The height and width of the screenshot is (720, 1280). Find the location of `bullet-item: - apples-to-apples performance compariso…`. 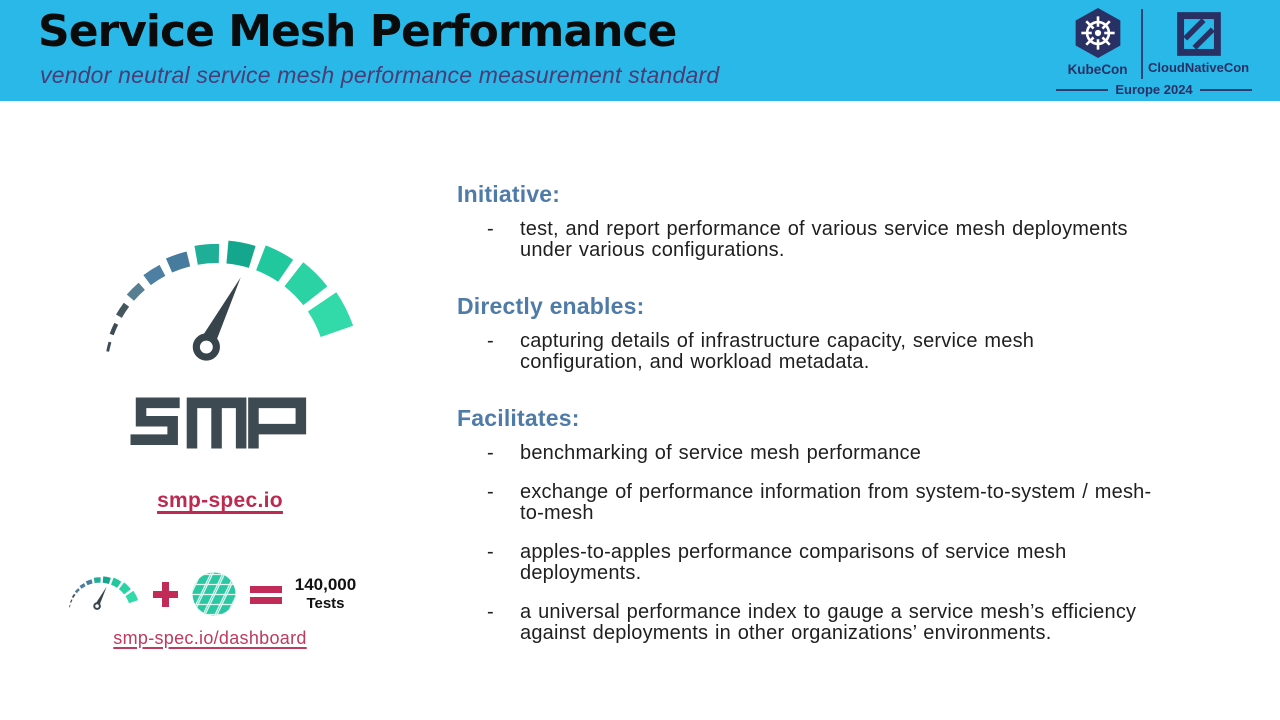

bullet-item: - apples-to-apples performance compariso… is located at coordinates (811, 563).